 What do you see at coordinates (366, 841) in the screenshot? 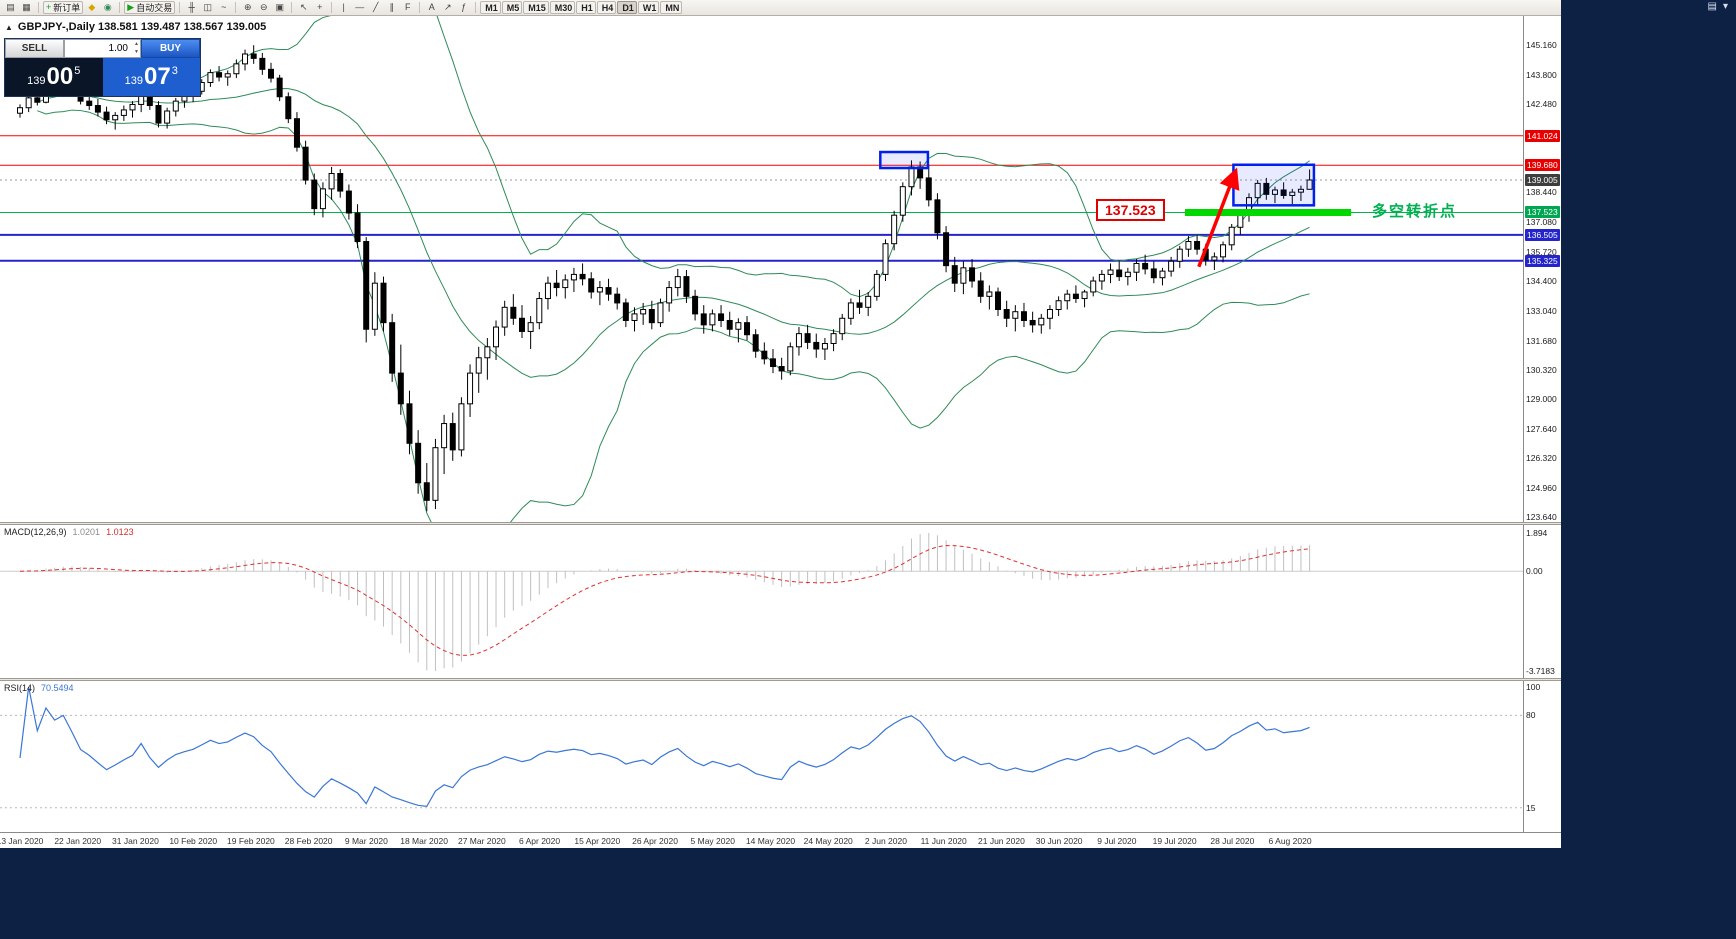
I see `date-label: 9 Mar 2020` at bounding box center [366, 841].